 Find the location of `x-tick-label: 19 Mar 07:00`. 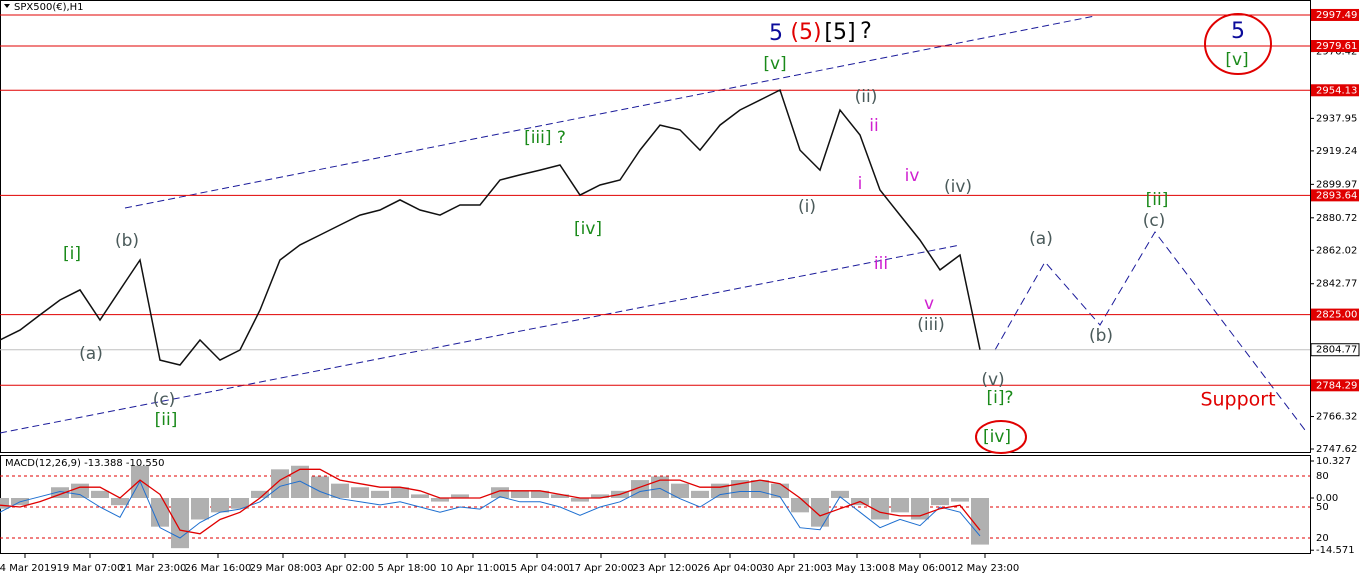

x-tick-label: 19 Mar 07:00 is located at coordinates (90, 568).